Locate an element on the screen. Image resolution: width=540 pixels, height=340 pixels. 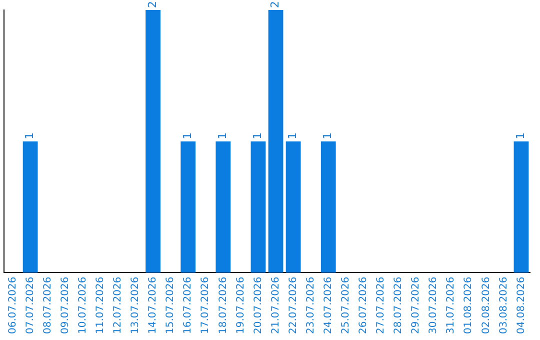
x-tick-label: 10.07.2026 is located at coordinates (82, 305).